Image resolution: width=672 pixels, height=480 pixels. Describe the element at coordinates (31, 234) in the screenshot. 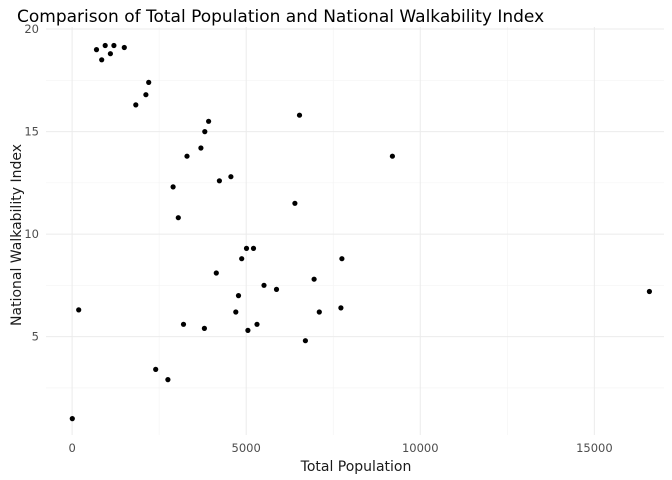

I see `y-tick-label: 10` at that location.